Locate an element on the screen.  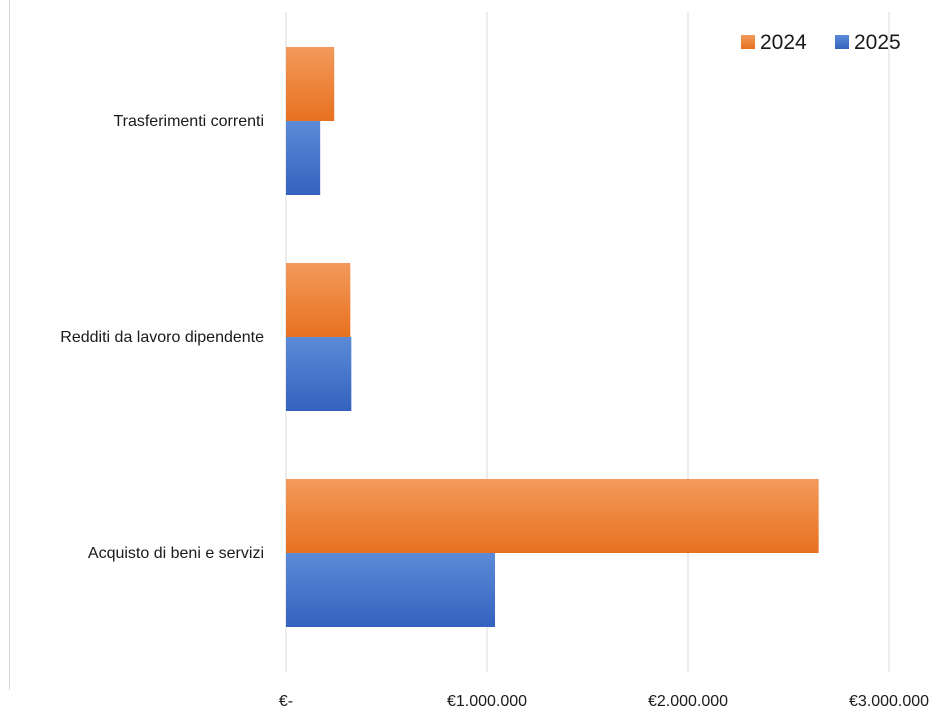
legend-label: 2024 is located at coordinates (783, 42).